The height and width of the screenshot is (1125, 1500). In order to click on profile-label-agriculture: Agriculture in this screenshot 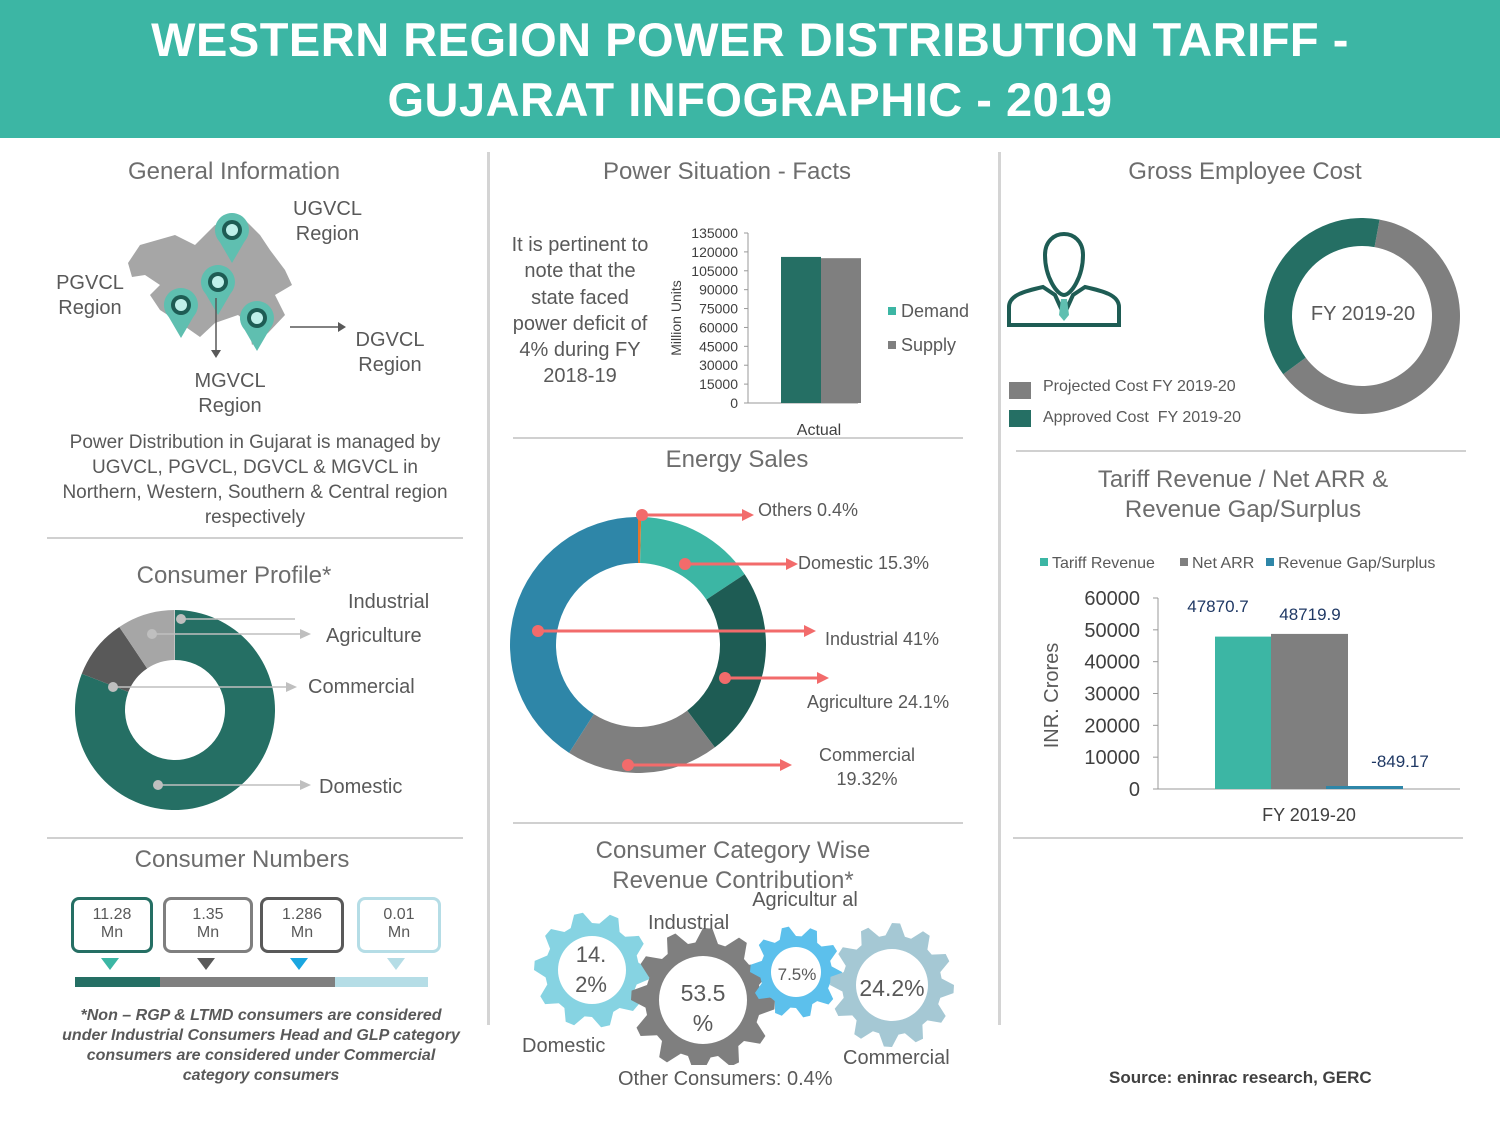, I will do `click(374, 636)`.